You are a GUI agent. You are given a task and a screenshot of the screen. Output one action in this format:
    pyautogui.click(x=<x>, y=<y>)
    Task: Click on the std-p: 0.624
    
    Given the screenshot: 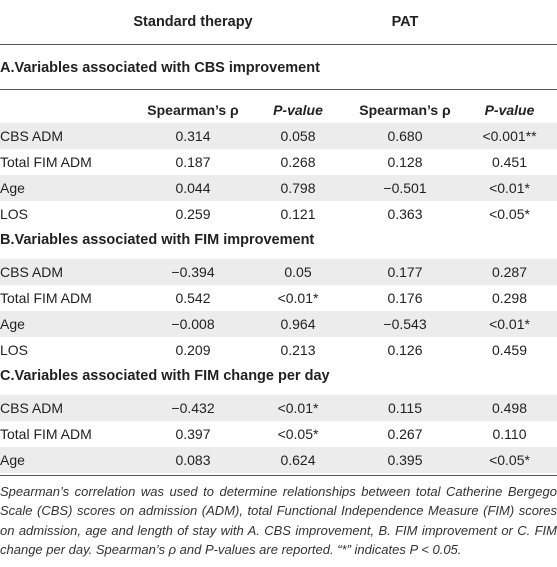 What is the action you would take?
    pyautogui.click(x=298, y=460)
    